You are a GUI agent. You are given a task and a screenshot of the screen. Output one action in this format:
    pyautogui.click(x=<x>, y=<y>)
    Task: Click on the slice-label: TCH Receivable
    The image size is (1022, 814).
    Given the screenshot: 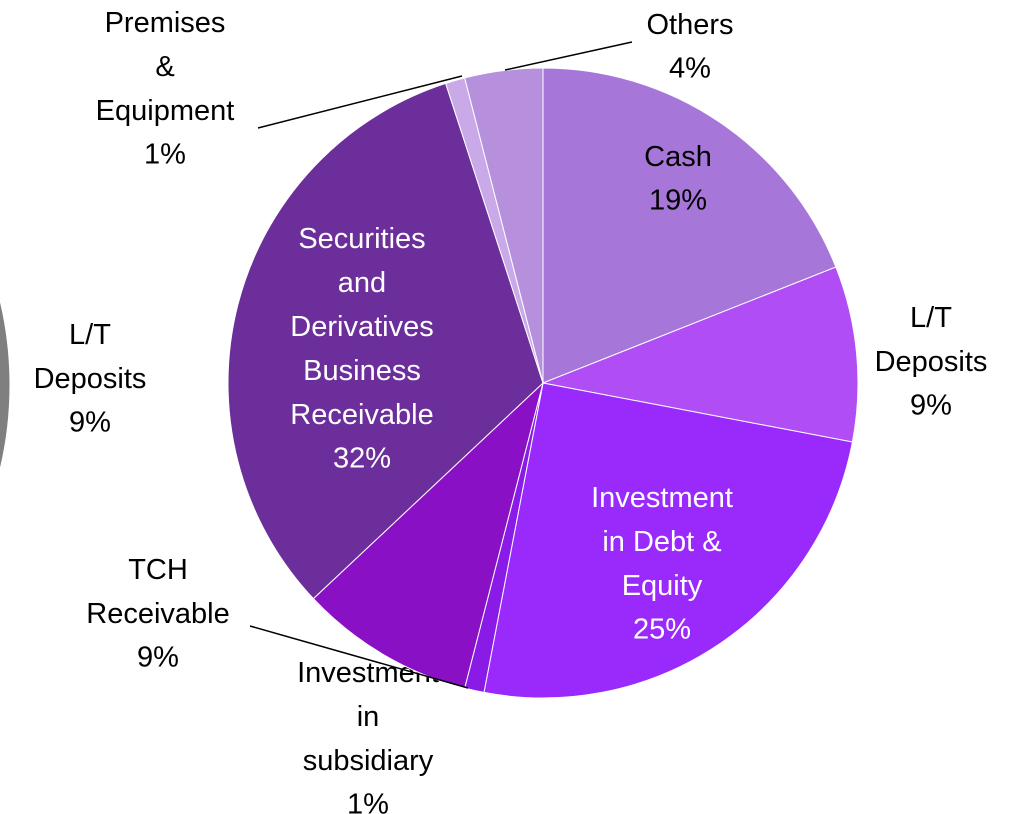 What is the action you would take?
    pyautogui.click(x=157, y=592)
    